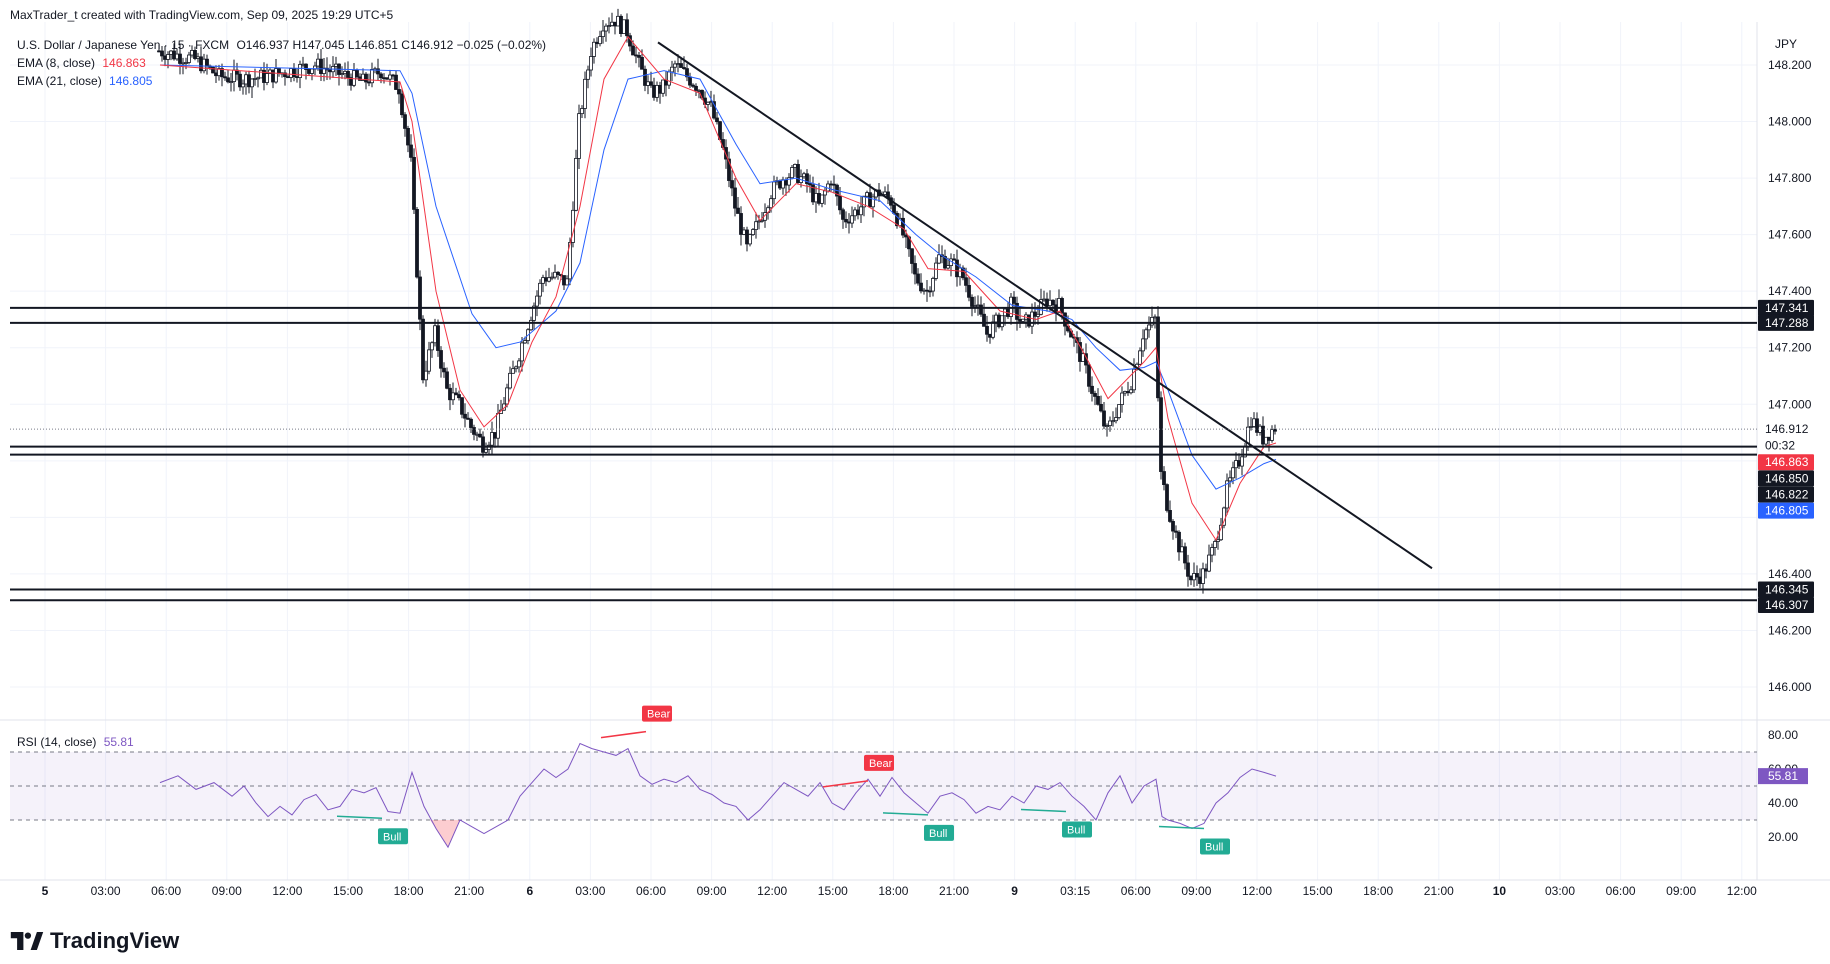 This screenshot has height=964, width=1830. I want to click on ema8-row: EMA (8, close) 146.863, so click(281, 63).